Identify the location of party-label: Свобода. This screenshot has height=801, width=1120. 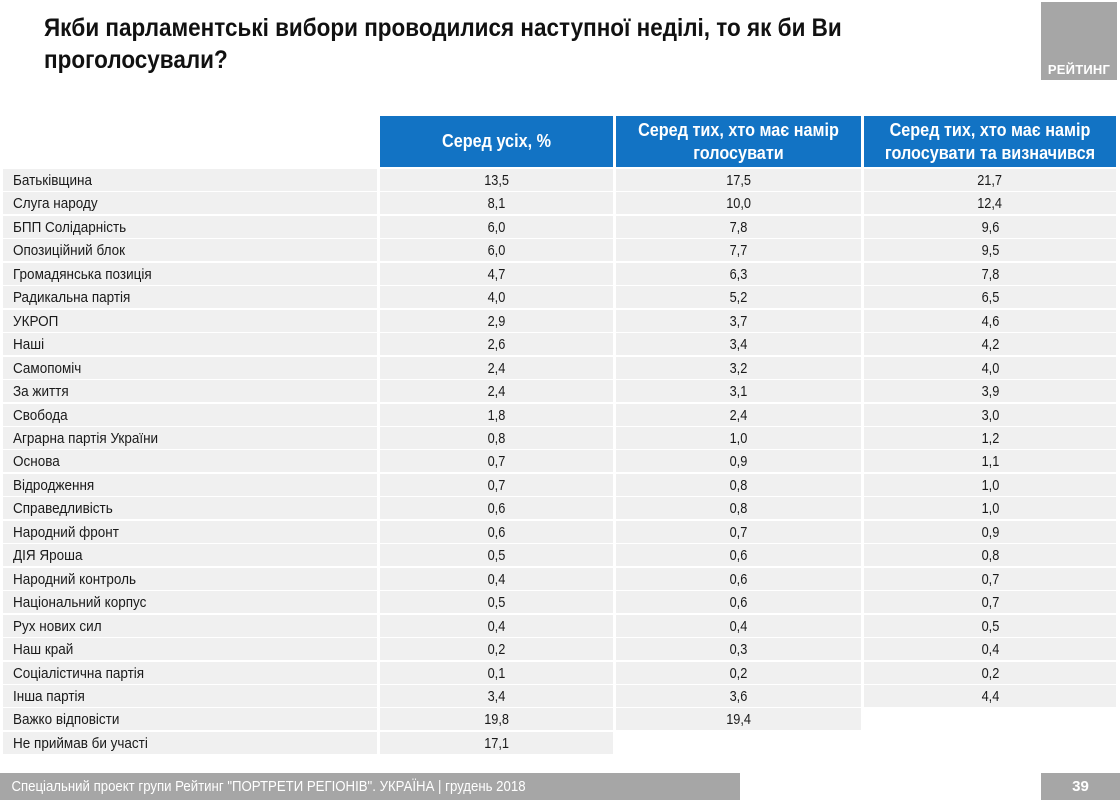
(190, 414).